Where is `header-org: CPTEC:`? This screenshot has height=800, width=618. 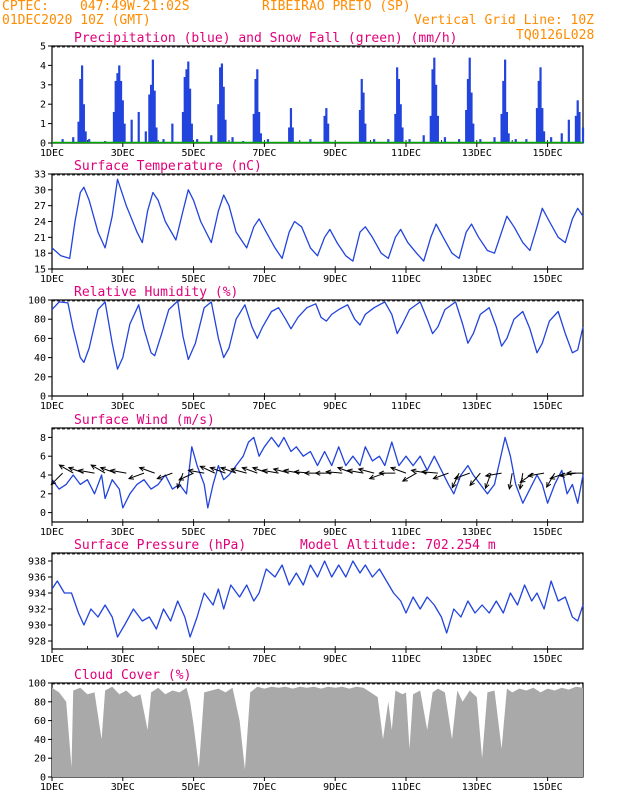 header-org: CPTEC: is located at coordinates (25, 7).